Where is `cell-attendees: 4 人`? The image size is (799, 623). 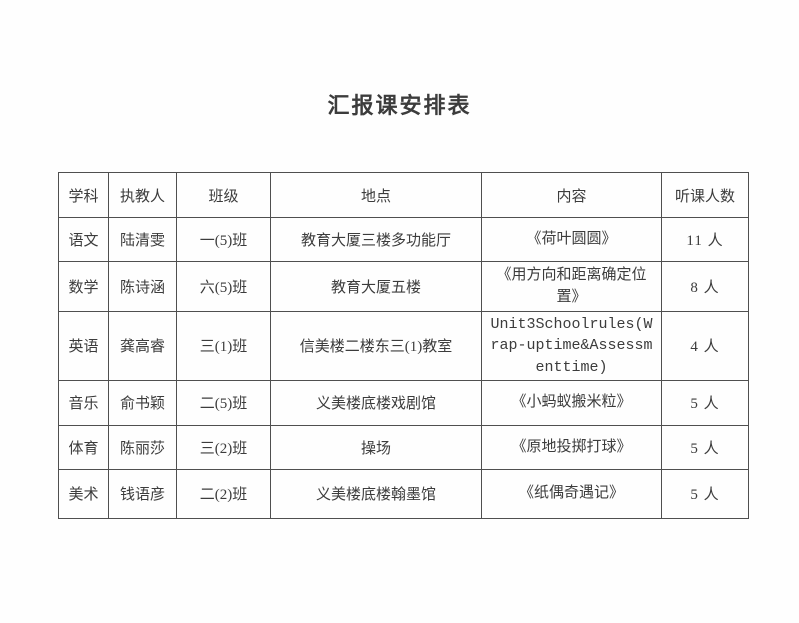 cell-attendees: 4 人 is located at coordinates (705, 346).